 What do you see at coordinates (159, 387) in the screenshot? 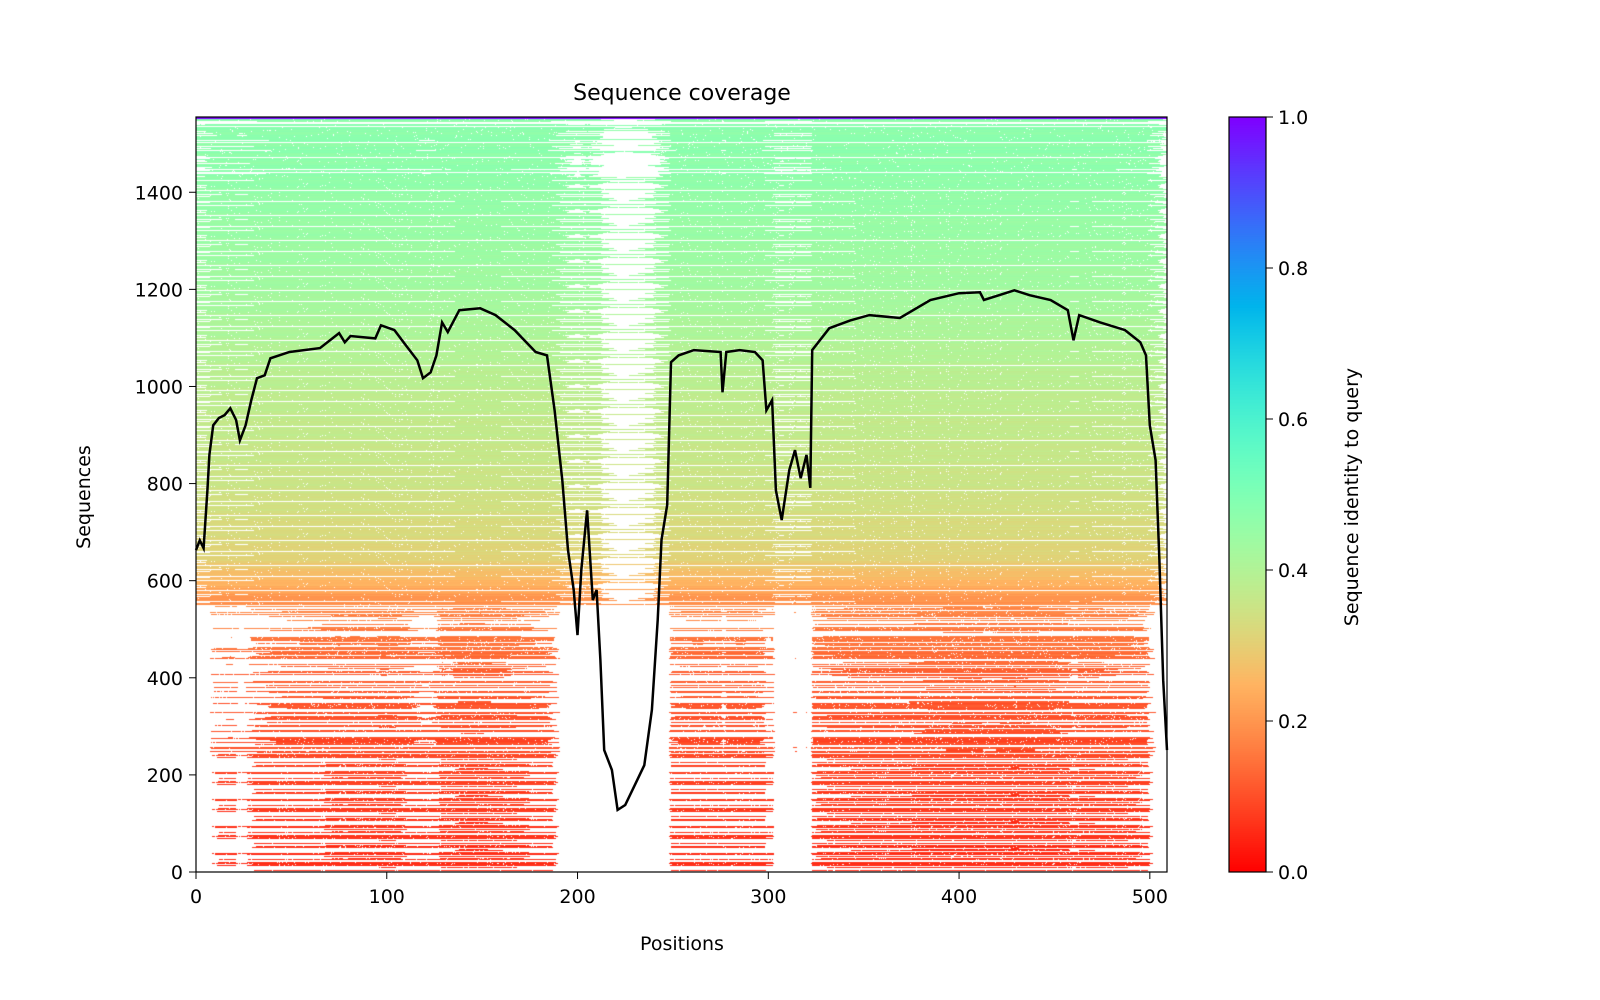
I see `y-tick-label: 1000` at bounding box center [159, 387].